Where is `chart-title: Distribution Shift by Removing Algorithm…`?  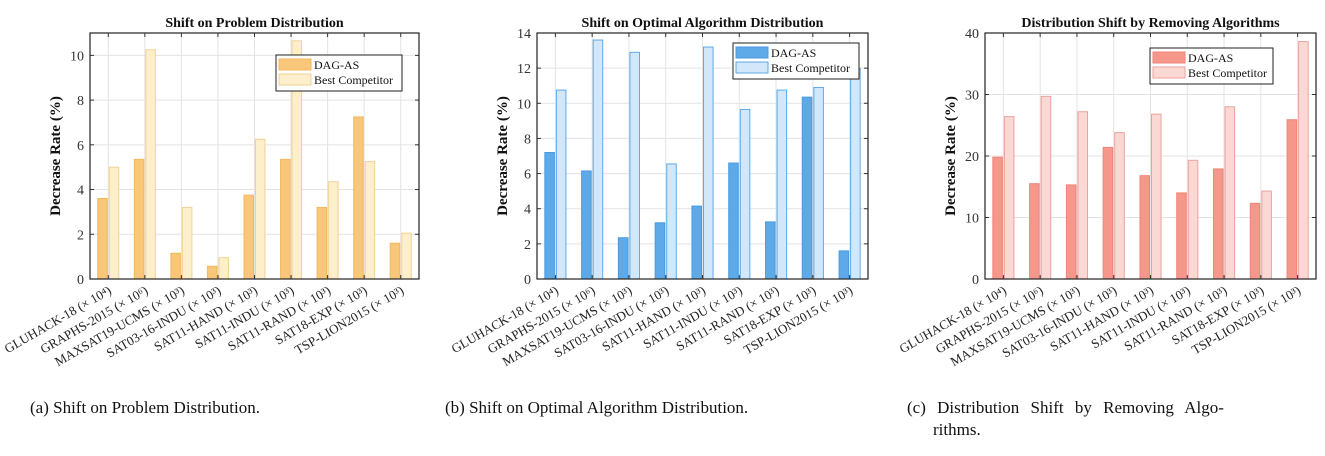 chart-title: Distribution Shift by Removing Algorithm… is located at coordinates (1150, 23).